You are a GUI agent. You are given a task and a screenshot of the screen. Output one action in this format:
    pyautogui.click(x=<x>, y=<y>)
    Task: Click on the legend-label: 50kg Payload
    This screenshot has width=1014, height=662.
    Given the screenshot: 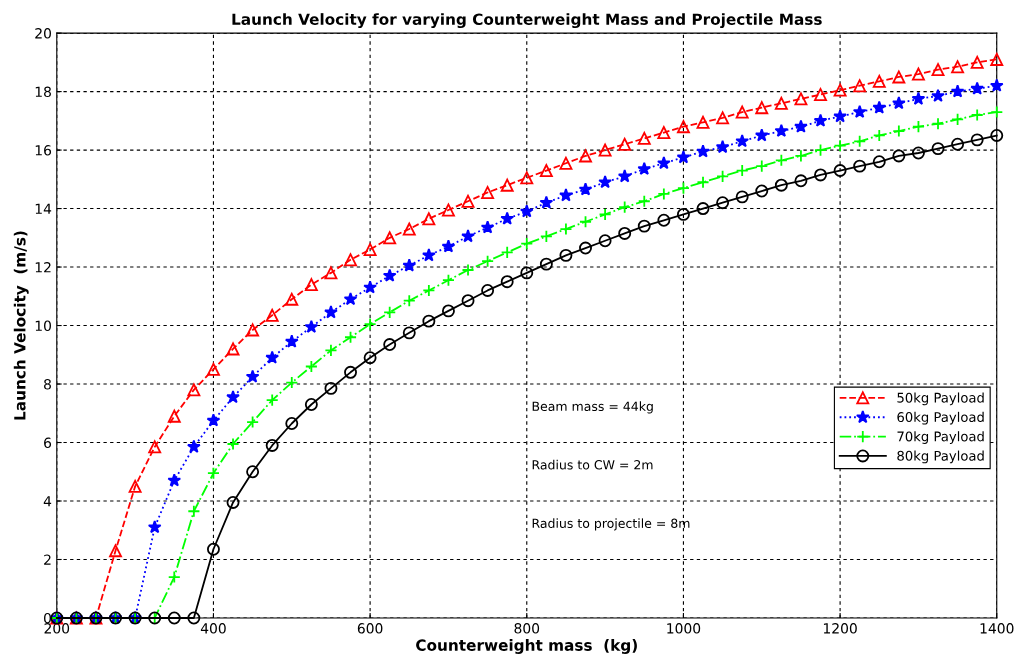 What is the action you would take?
    pyautogui.click(x=940, y=399)
    